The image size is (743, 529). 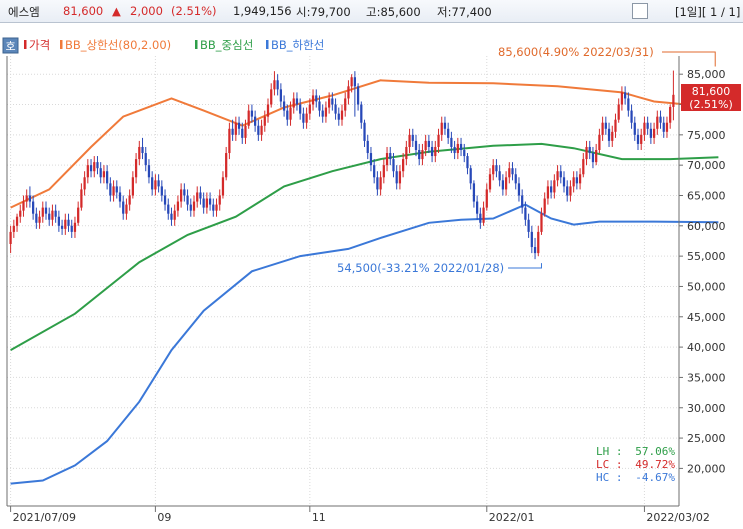 What do you see at coordinates (262, 11) in the screenshot?
I see `volume: 1,949,156` at bounding box center [262, 11].